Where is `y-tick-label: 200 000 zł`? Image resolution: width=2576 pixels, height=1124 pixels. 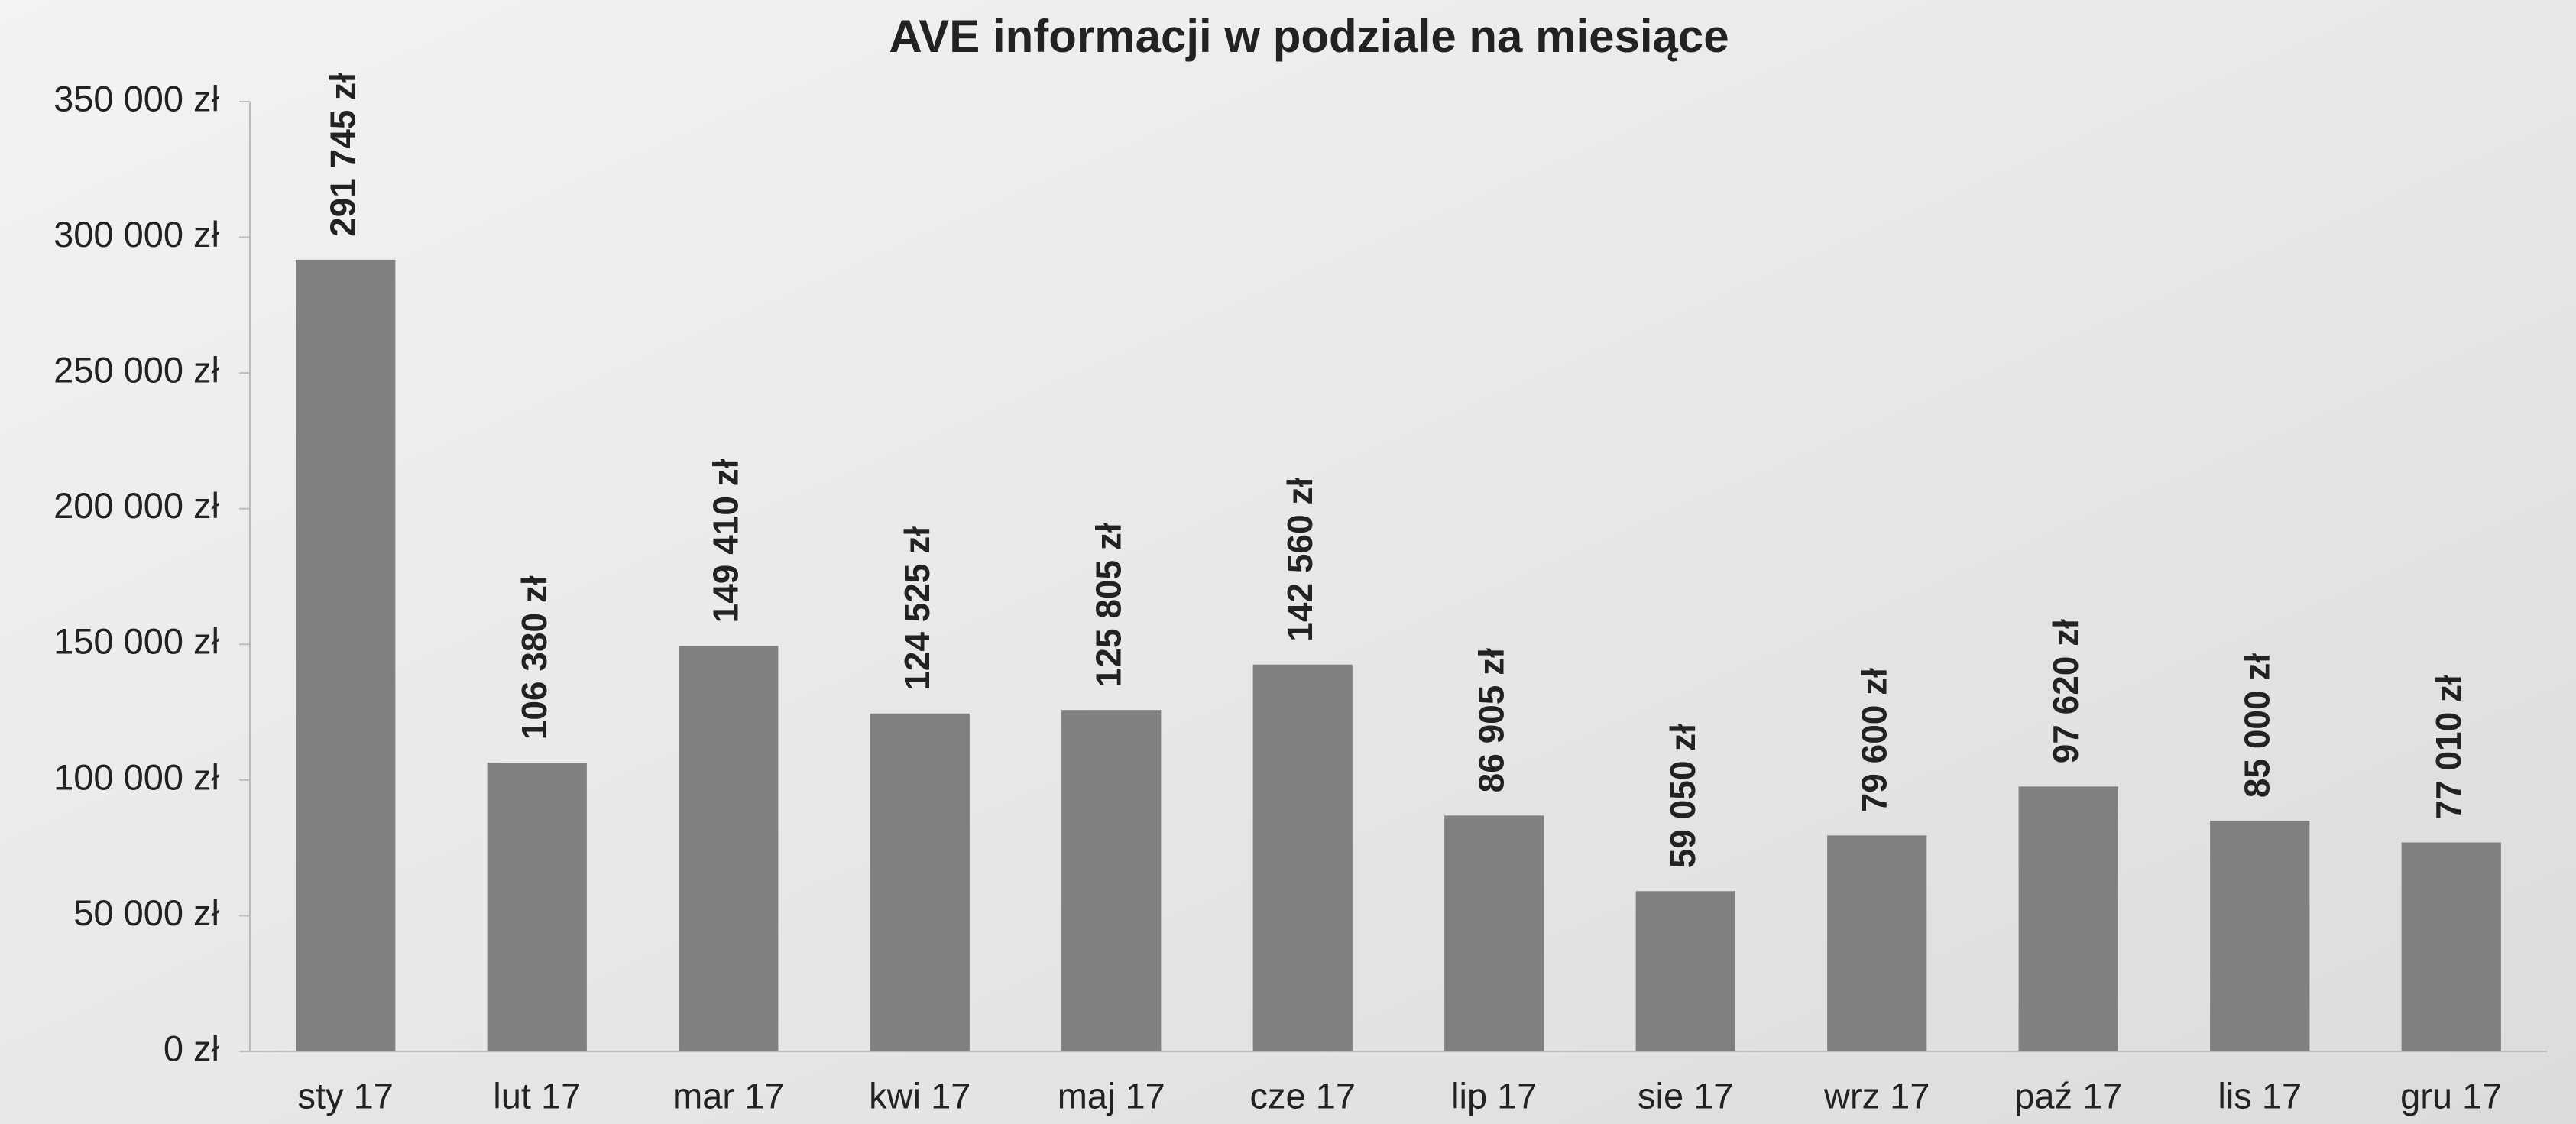
y-tick-label: 200 000 zł is located at coordinates (136, 506).